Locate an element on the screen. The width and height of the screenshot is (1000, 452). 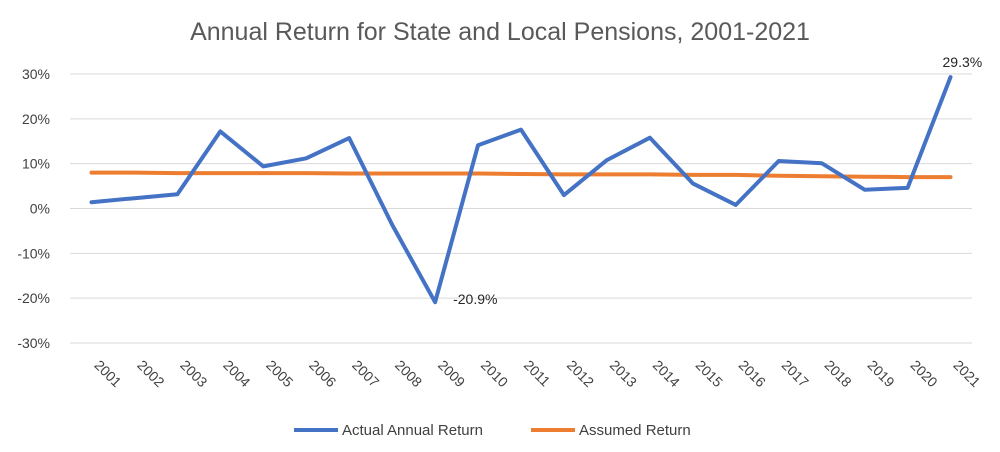
x-tick-label: 2010 is located at coordinates (494, 373).